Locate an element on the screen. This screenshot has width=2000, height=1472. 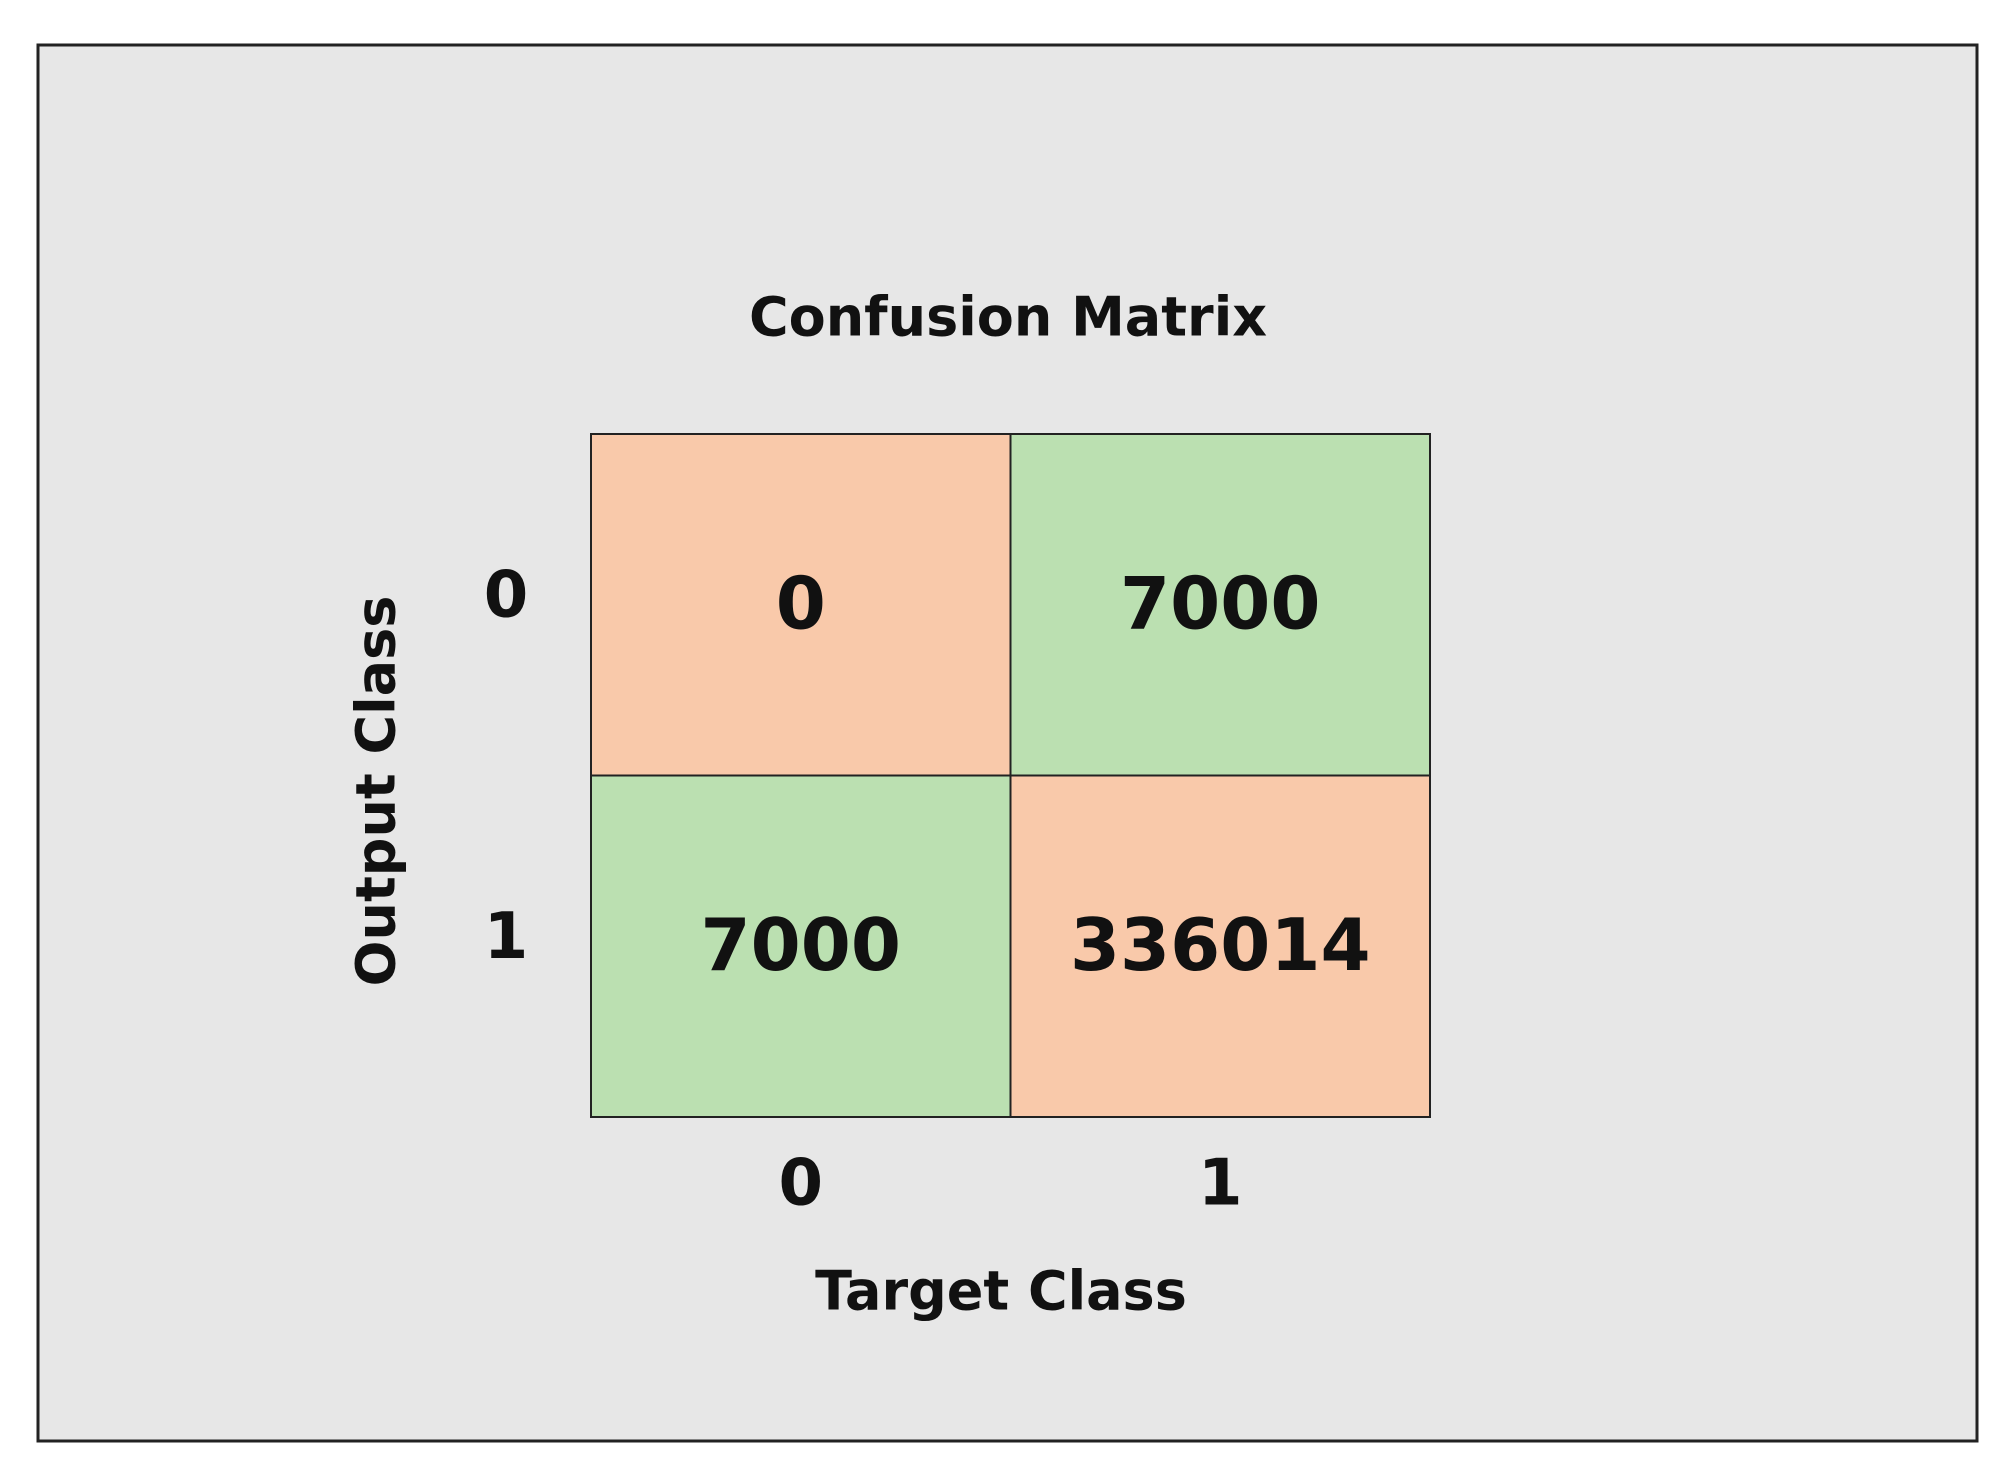
cell-label: 336014 is located at coordinates (1220, 945).